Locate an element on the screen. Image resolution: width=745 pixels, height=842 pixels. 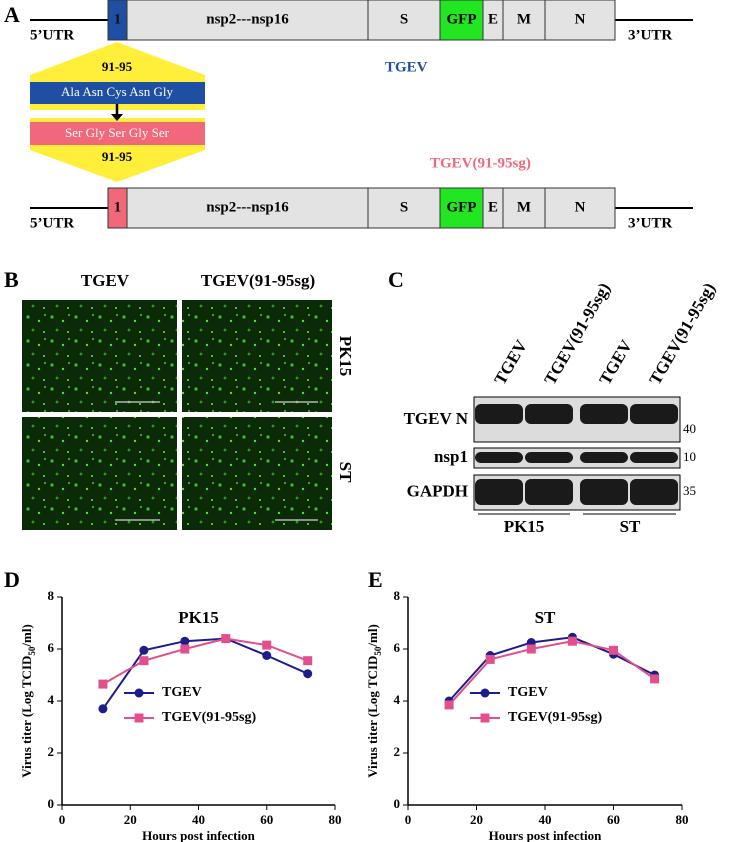
x-tick-label: 60 is located at coordinates (613, 819).